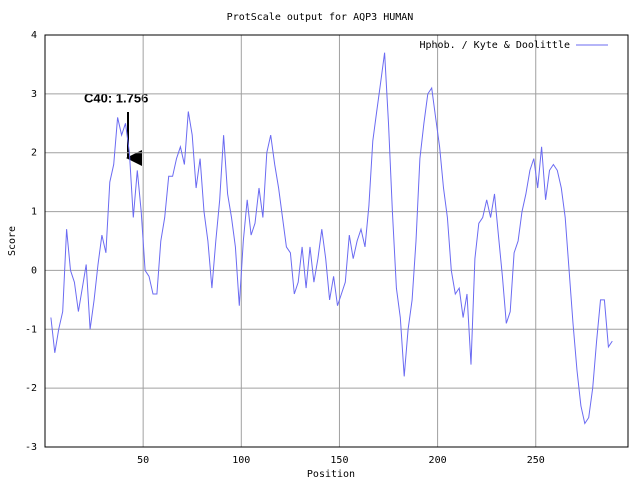  I want to click on annotation: C40: 1.756, so click(116, 97).